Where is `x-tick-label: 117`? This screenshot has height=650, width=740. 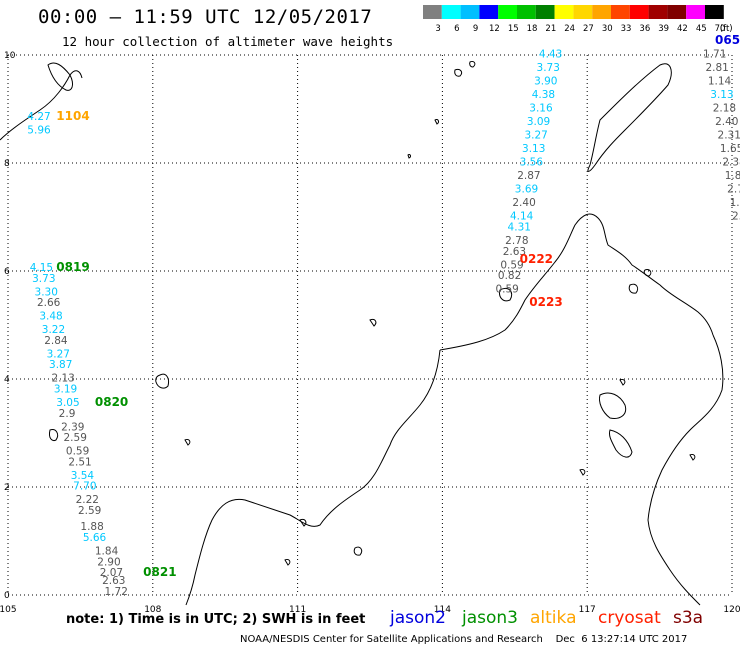 x-tick-label: 117 is located at coordinates (587, 610).